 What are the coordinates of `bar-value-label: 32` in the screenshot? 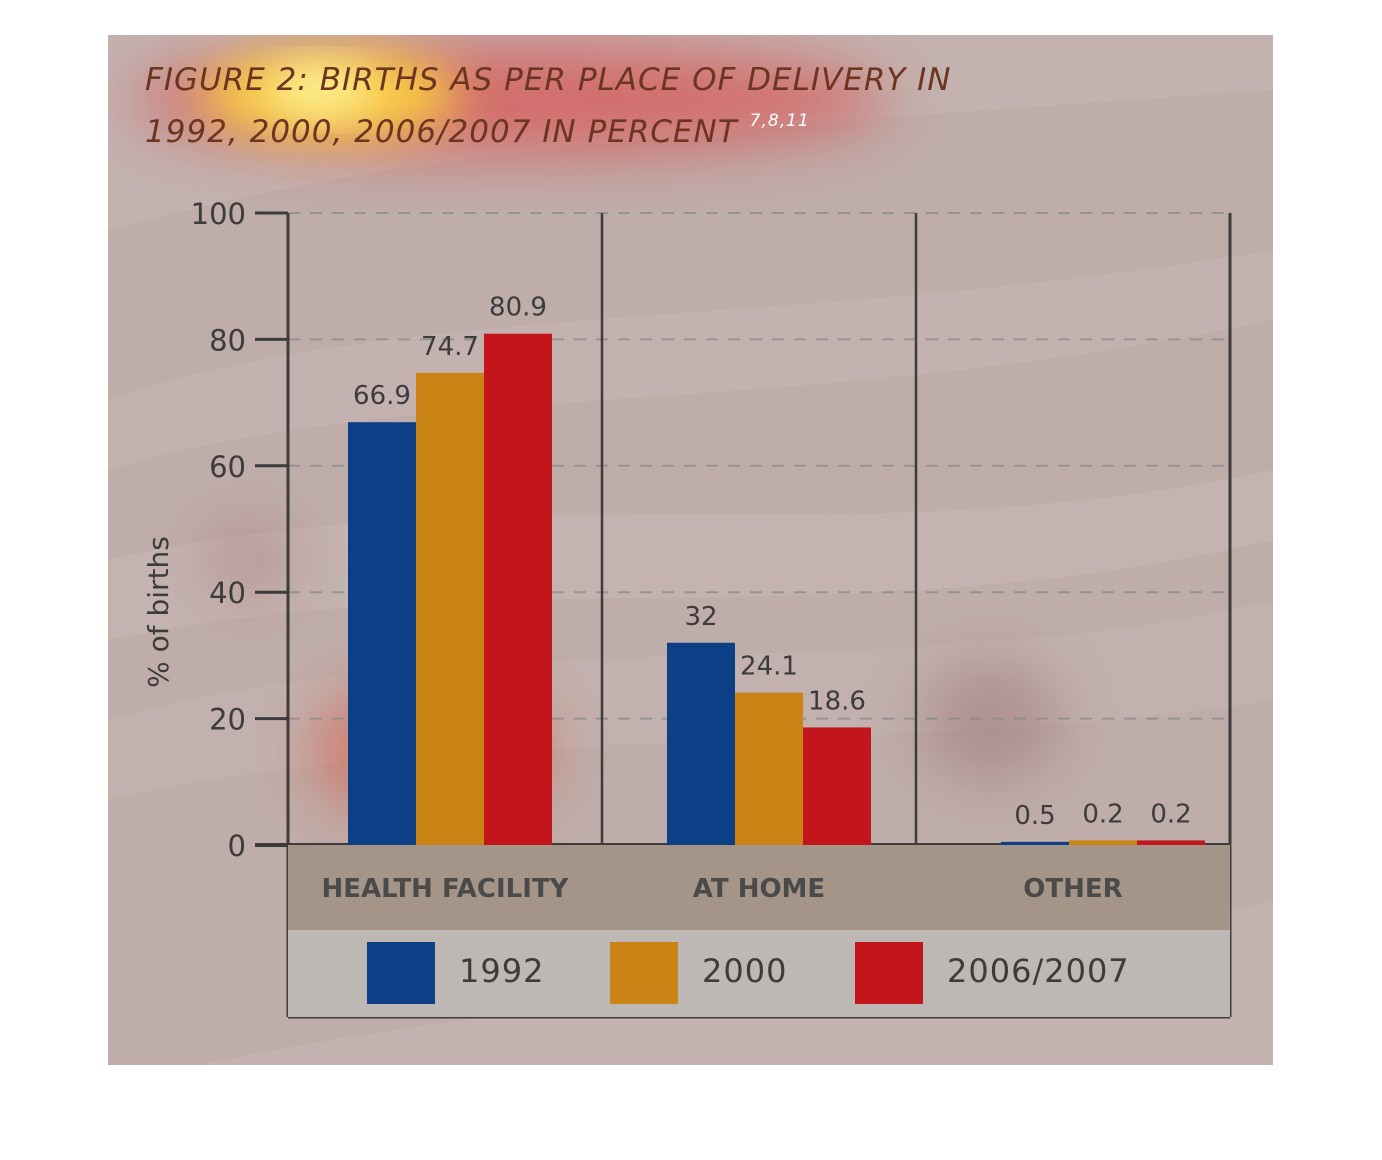 It's located at (700, 617).